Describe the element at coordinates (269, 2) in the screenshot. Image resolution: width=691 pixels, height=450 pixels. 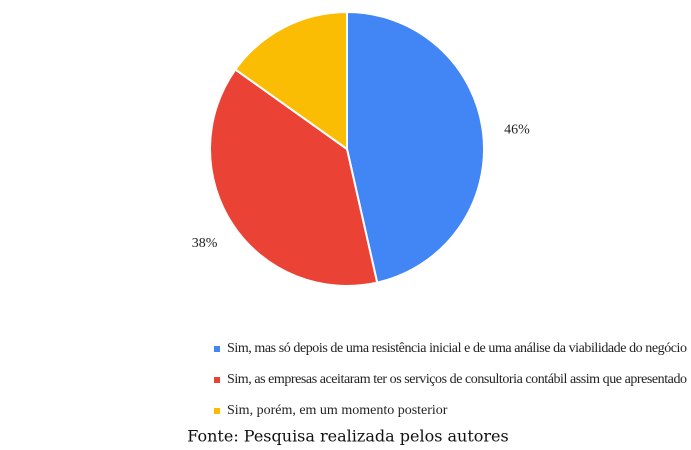
I see `data-label: 15%` at that location.